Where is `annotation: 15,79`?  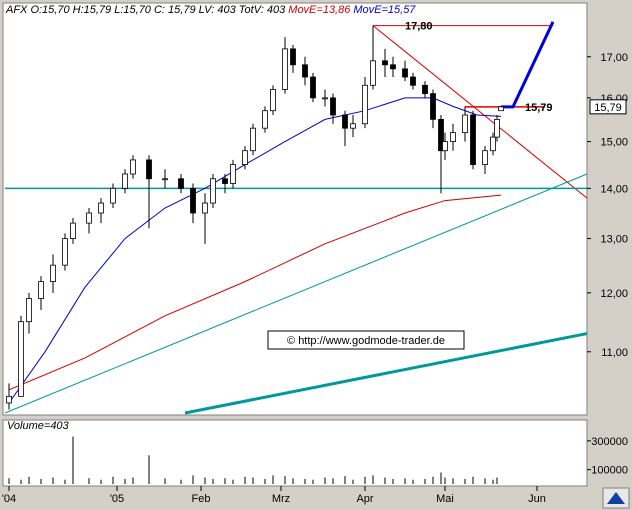 annotation: 15,79 is located at coordinates (539, 108).